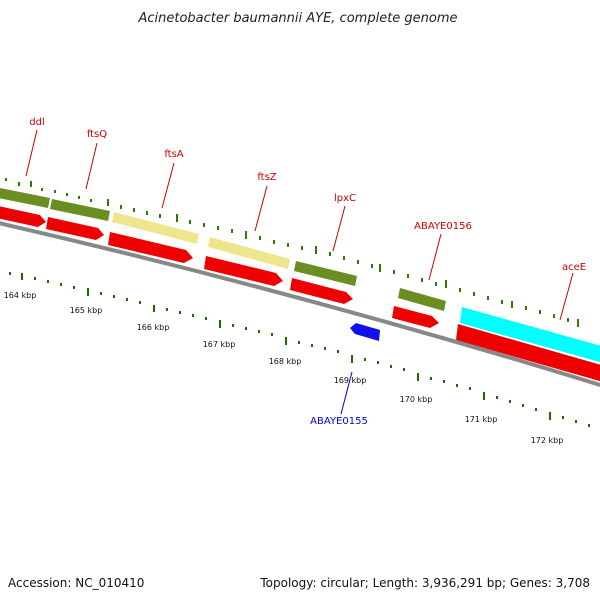  I want to click on leader-line-lpxC, so click(339, 228).